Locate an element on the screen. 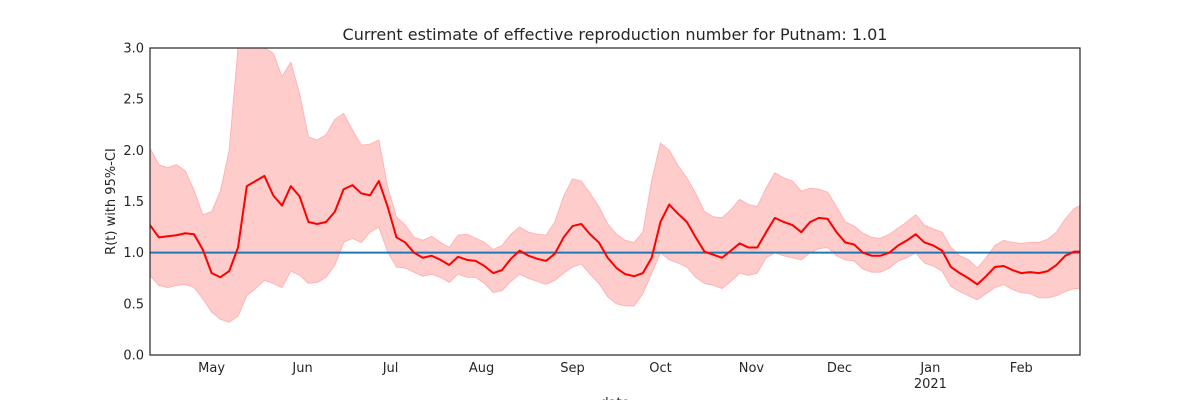  x-tick-label: Jul is located at coordinates (390, 368).